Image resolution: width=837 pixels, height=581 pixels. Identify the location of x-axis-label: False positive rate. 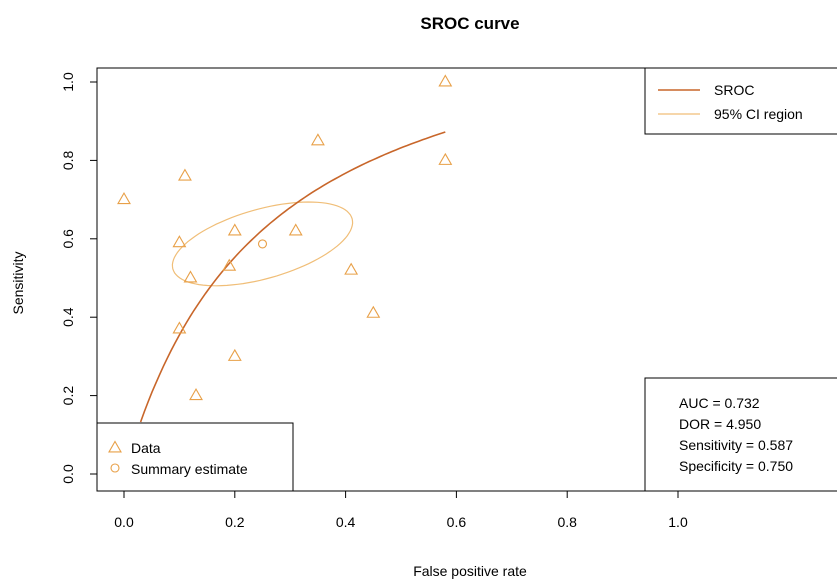
(470, 571).